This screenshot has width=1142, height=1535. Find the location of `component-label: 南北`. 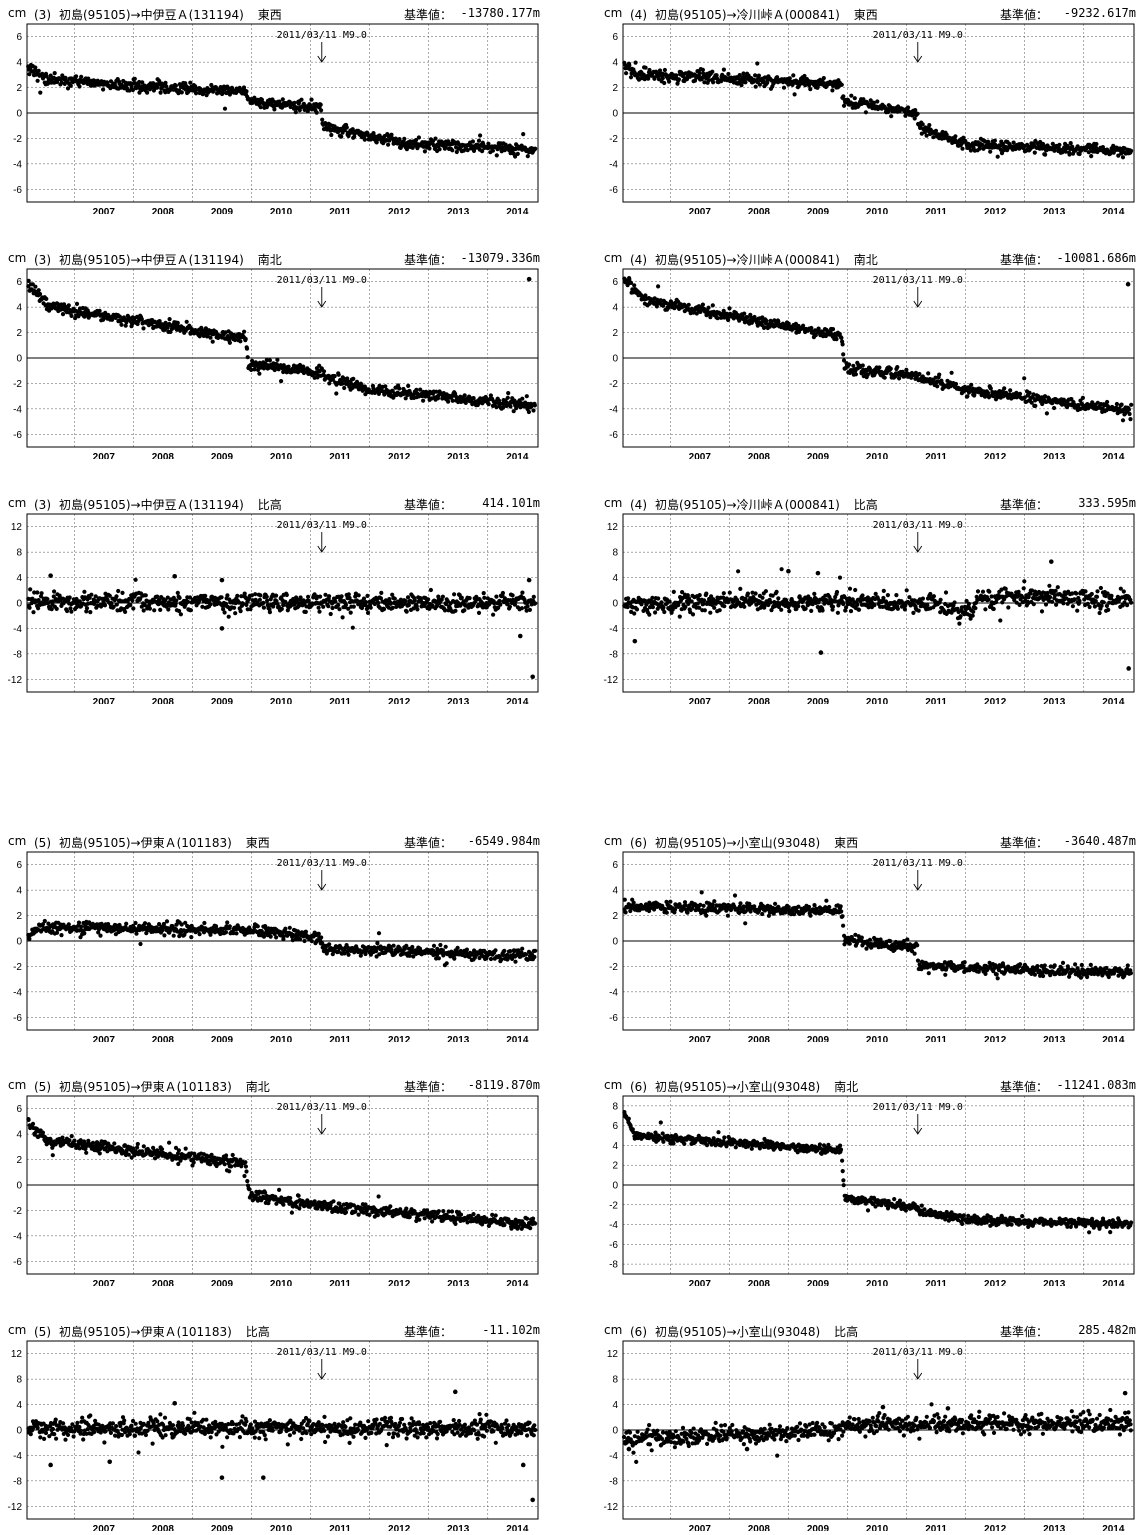

component-label: 南北 is located at coordinates (269, 260).